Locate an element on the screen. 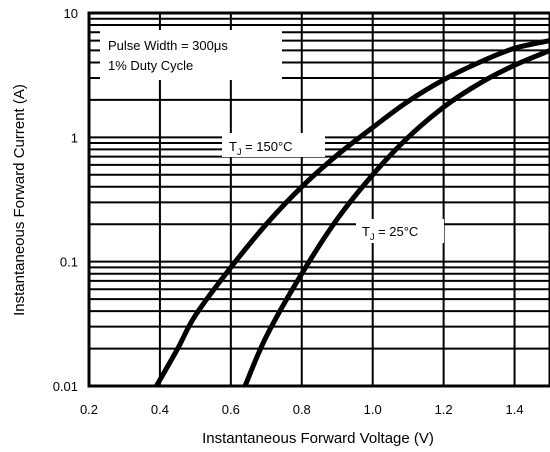  annotation-box is located at coordinates (191, 55).